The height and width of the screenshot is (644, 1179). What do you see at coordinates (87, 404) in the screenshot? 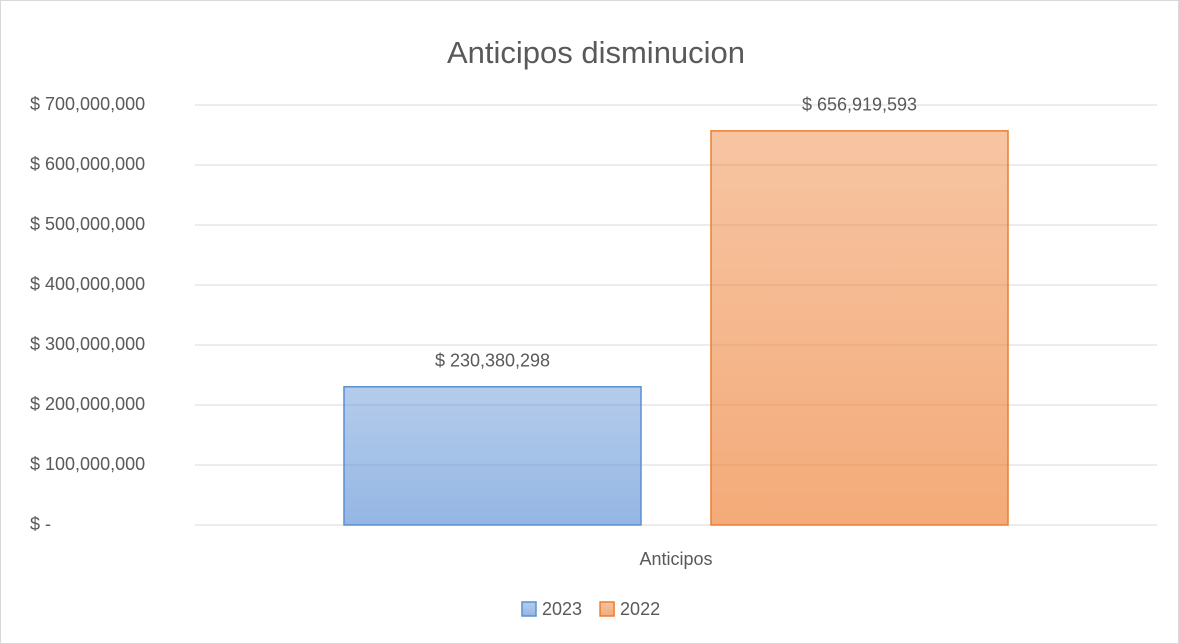
I see `y-tick-label: $ 200,000,000` at bounding box center [87, 404].